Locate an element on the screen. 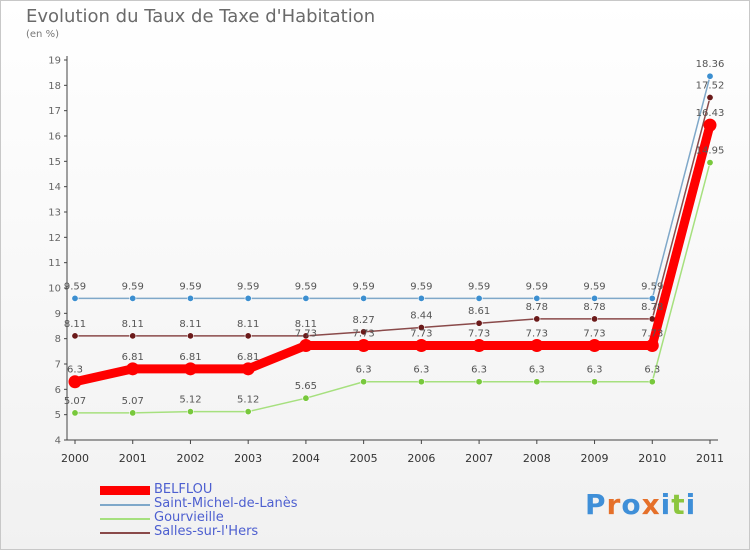 This screenshot has width=750, height=550. legend-label-belflou: BELFLOU is located at coordinates (183, 489).